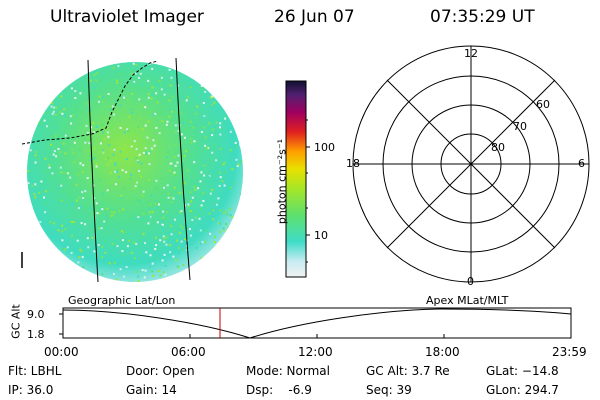 This screenshot has width=600, height=400. What do you see at coordinates (16, 321) in the screenshot?
I see `gc-alt-axis-label: GC Alt` at bounding box center [16, 321].